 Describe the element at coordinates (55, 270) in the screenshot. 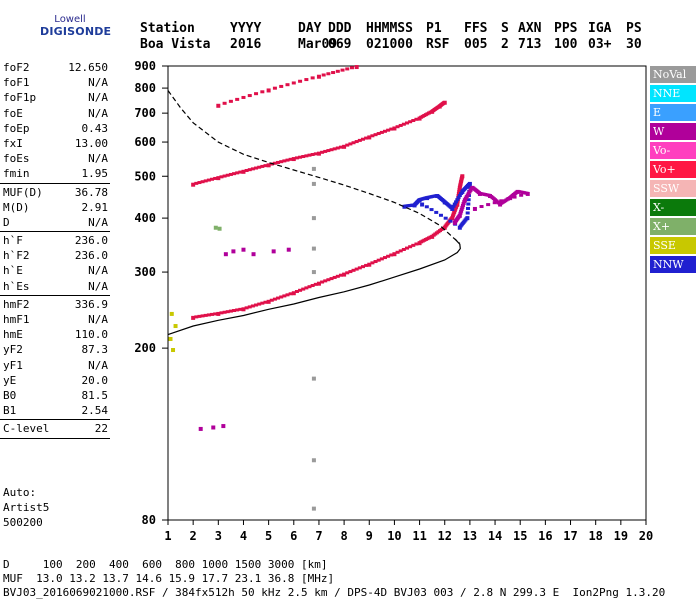

I see `param-row: h`E N/A` at that location.